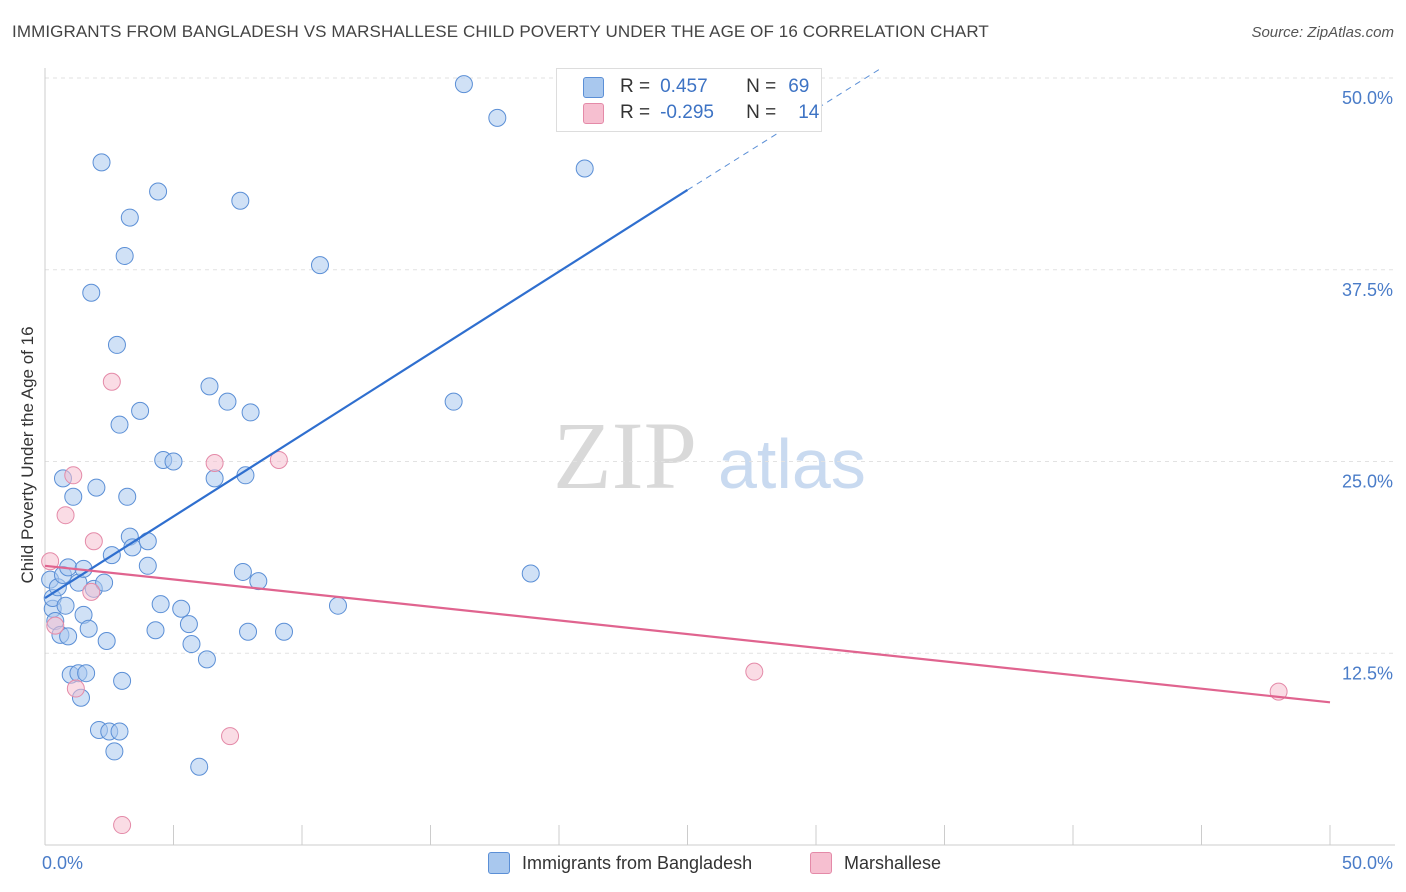 The width and height of the screenshot is (1406, 892). What do you see at coordinates (821, 863) in the screenshot?
I see `marshallese-legend-swatch` at bounding box center [821, 863].